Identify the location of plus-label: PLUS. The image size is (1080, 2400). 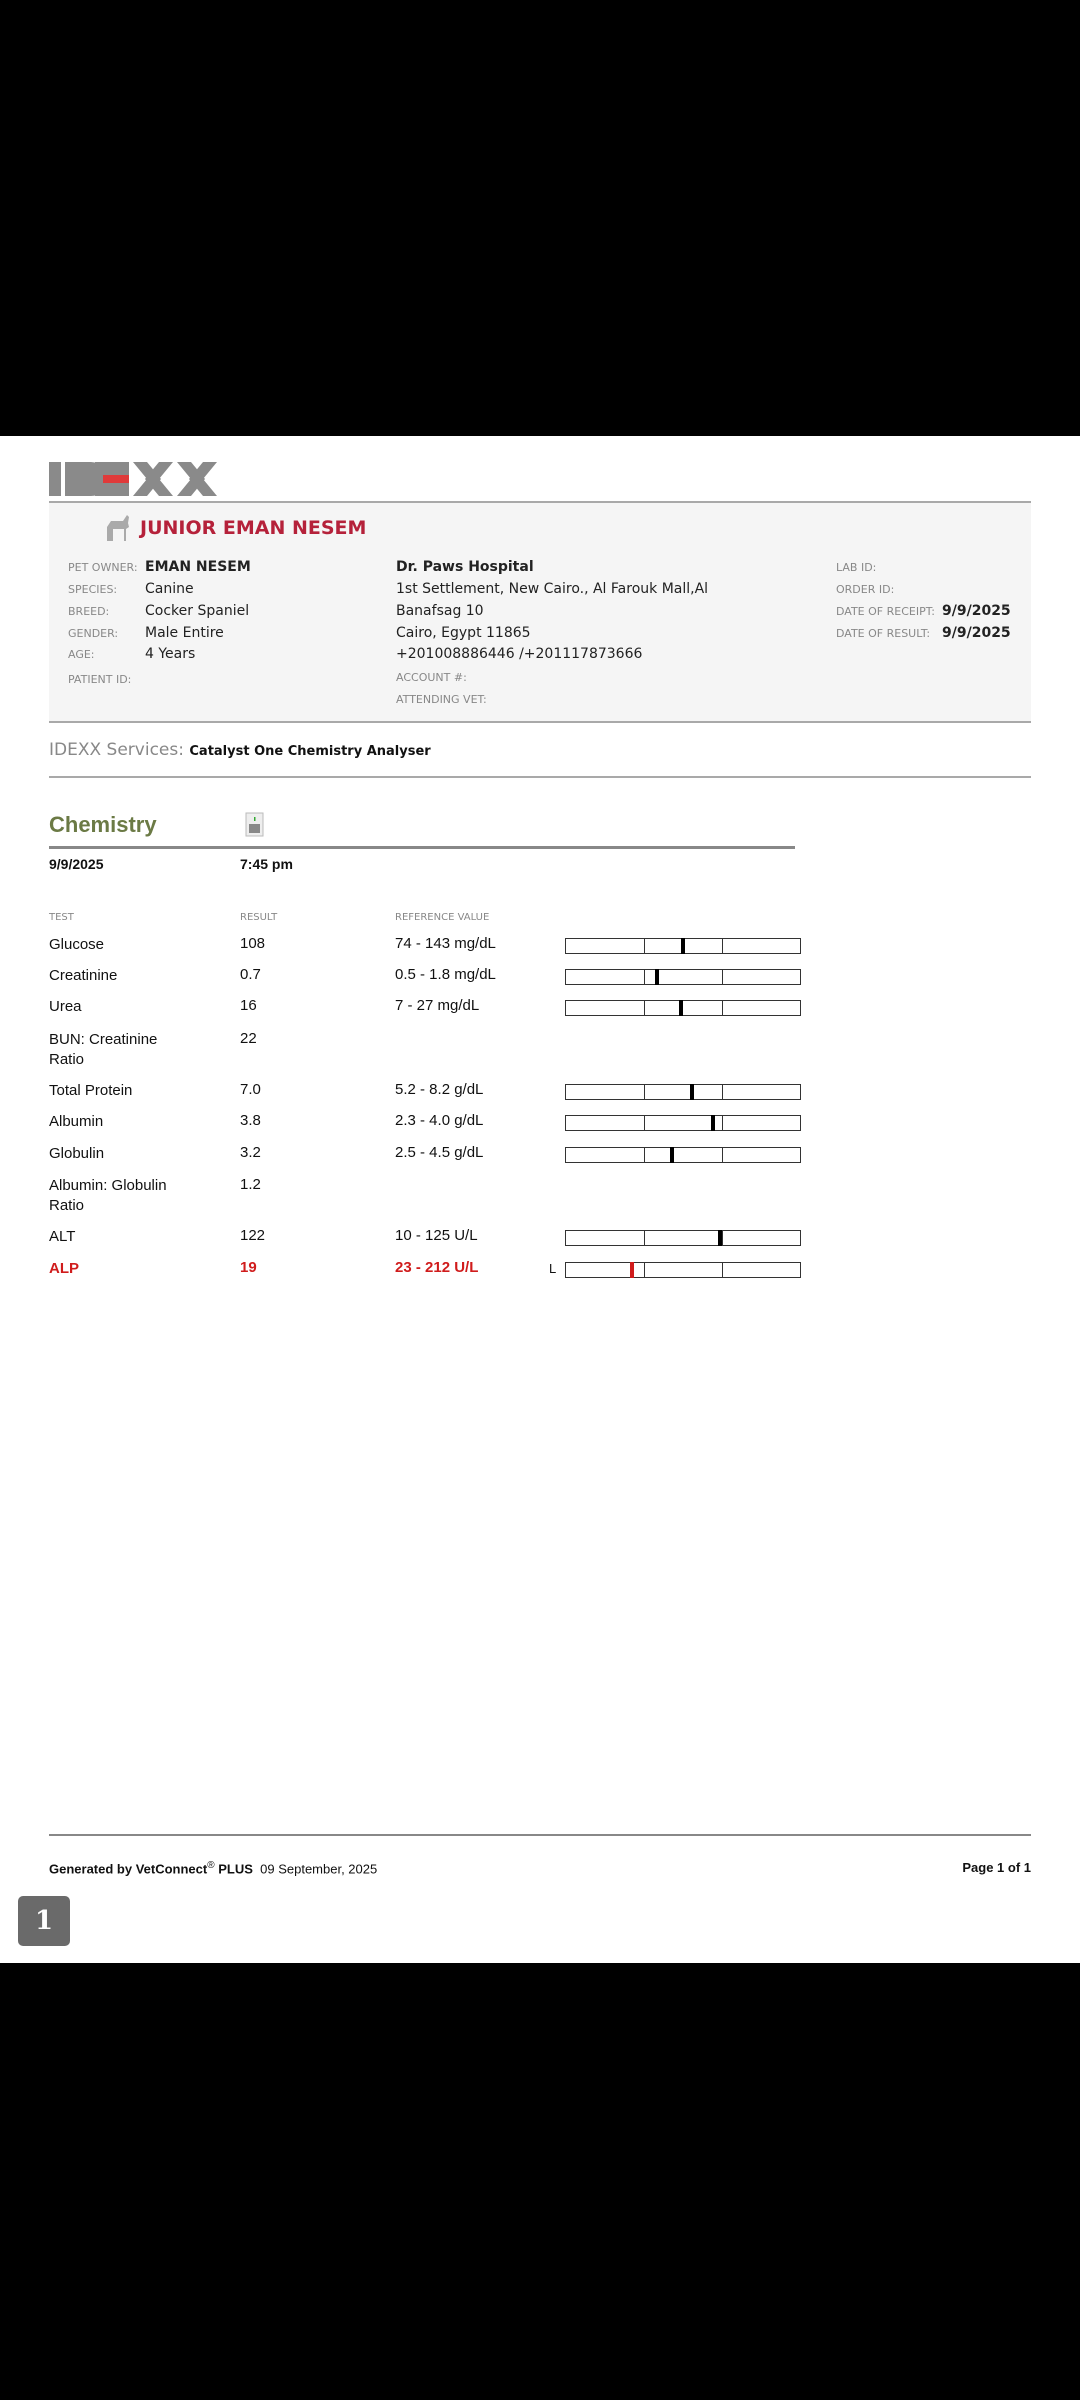
(235, 1869).